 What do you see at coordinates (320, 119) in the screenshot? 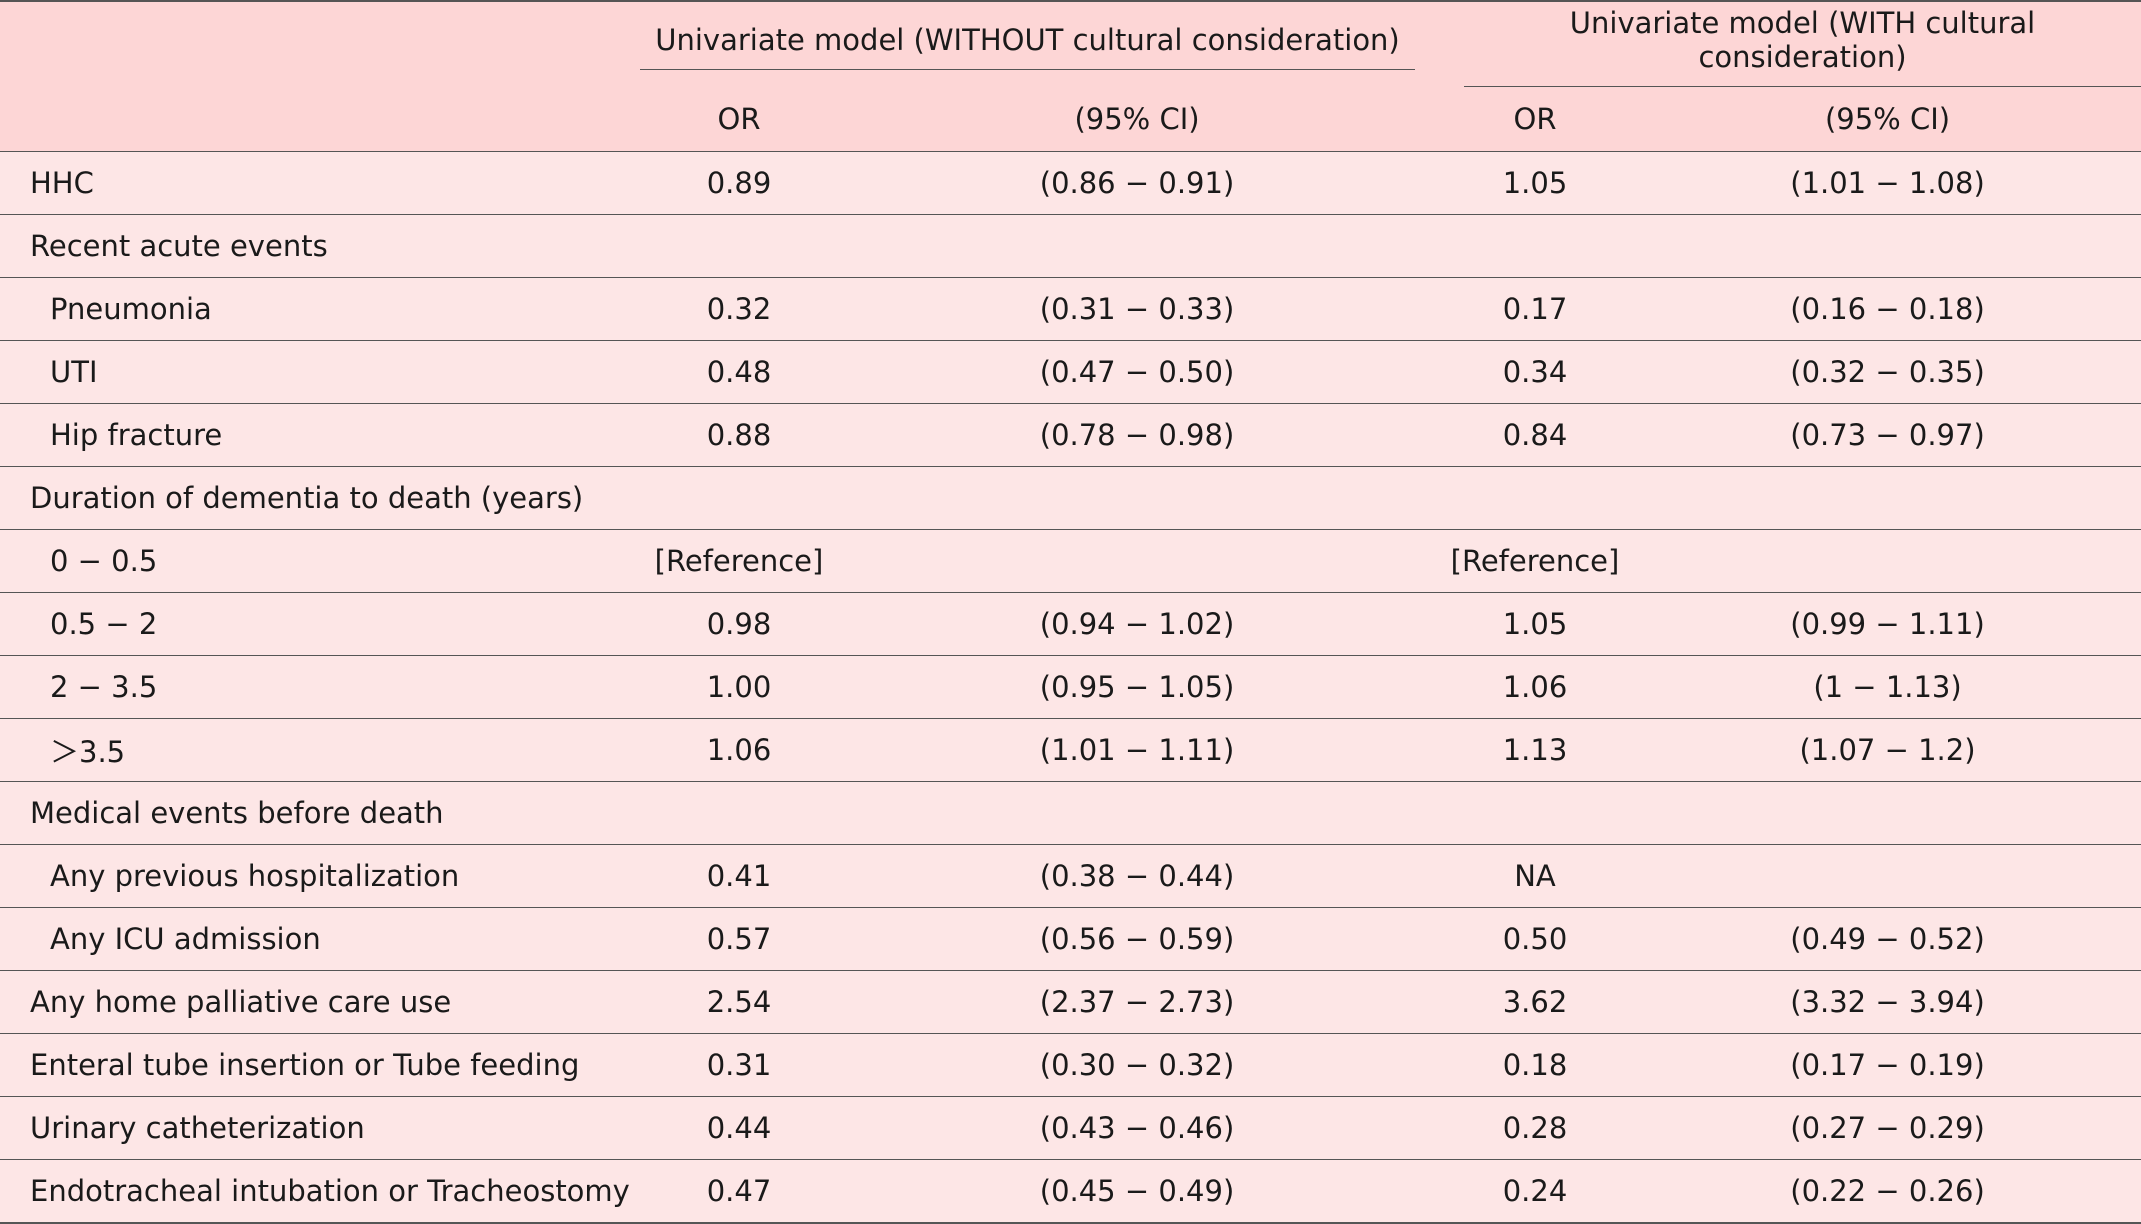
I see `header-label-cell` at bounding box center [320, 119].